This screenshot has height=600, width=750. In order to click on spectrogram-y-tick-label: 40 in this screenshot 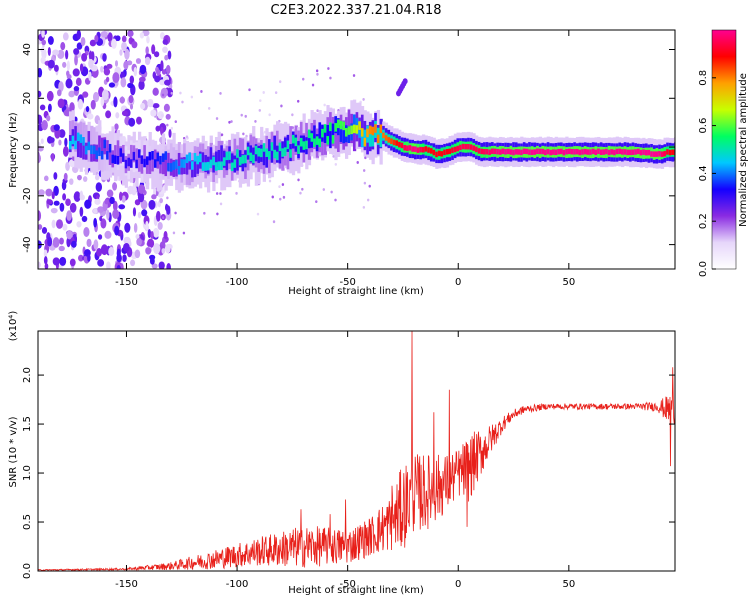, I will do `click(27, 49)`.